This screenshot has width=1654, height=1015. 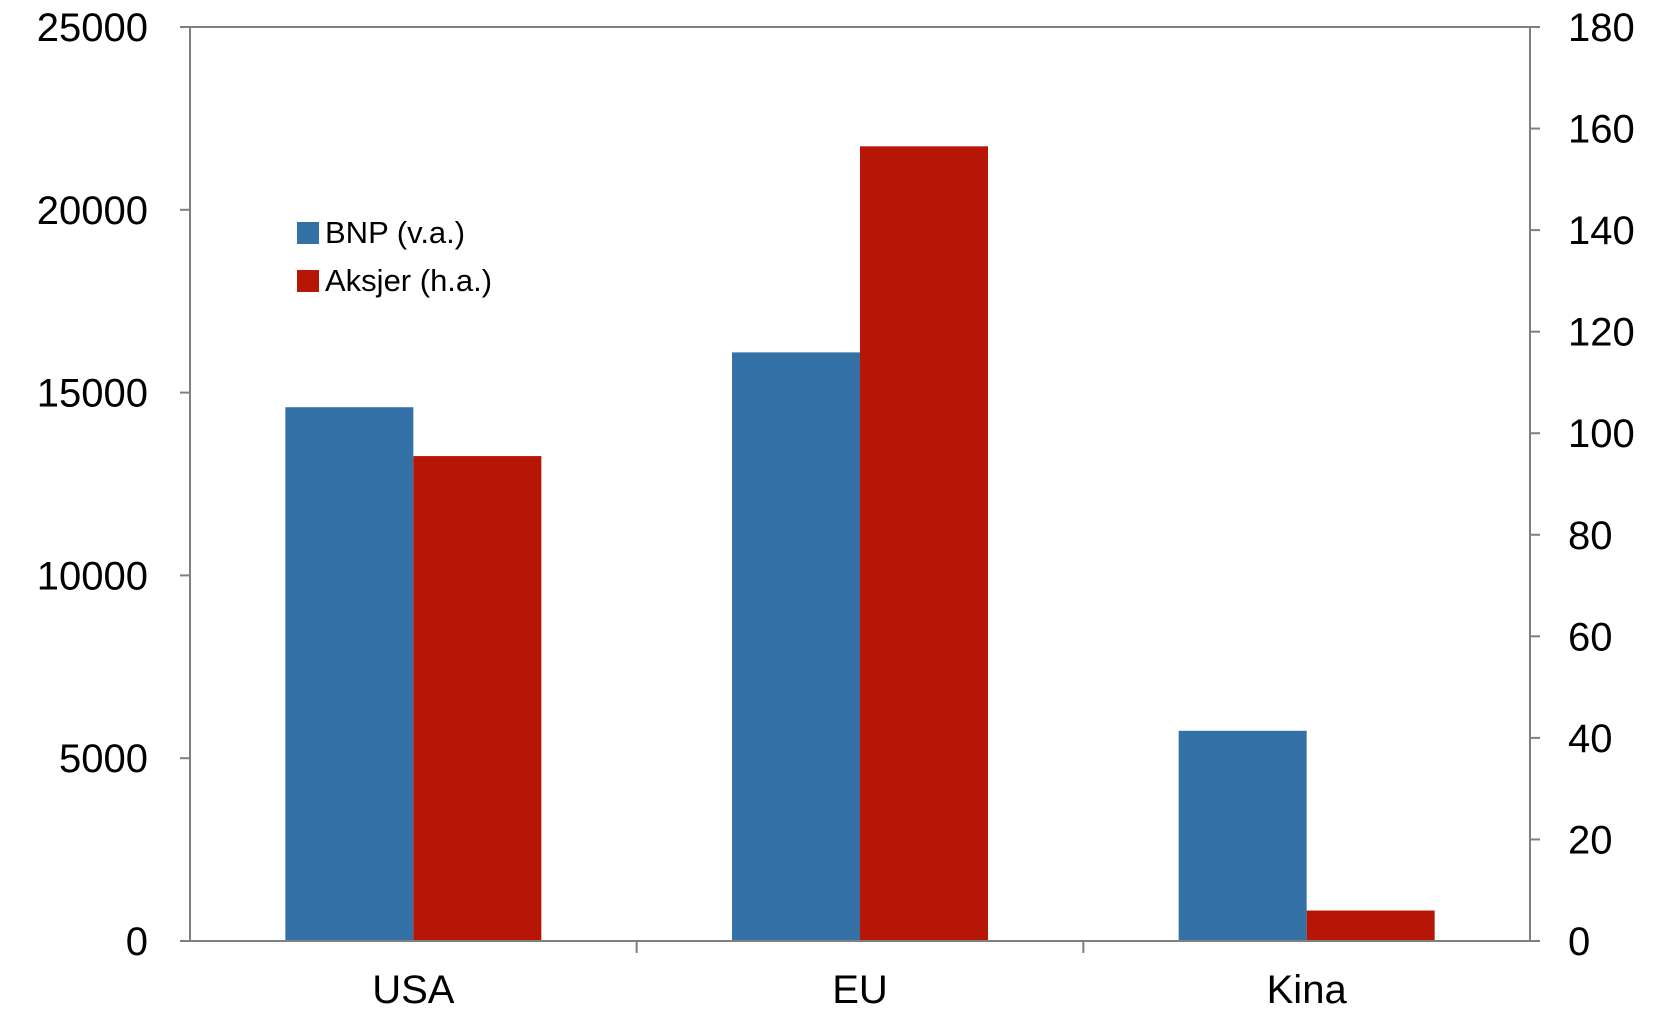 I want to click on x-axis: USA EU Kina, so click(x=859, y=976).